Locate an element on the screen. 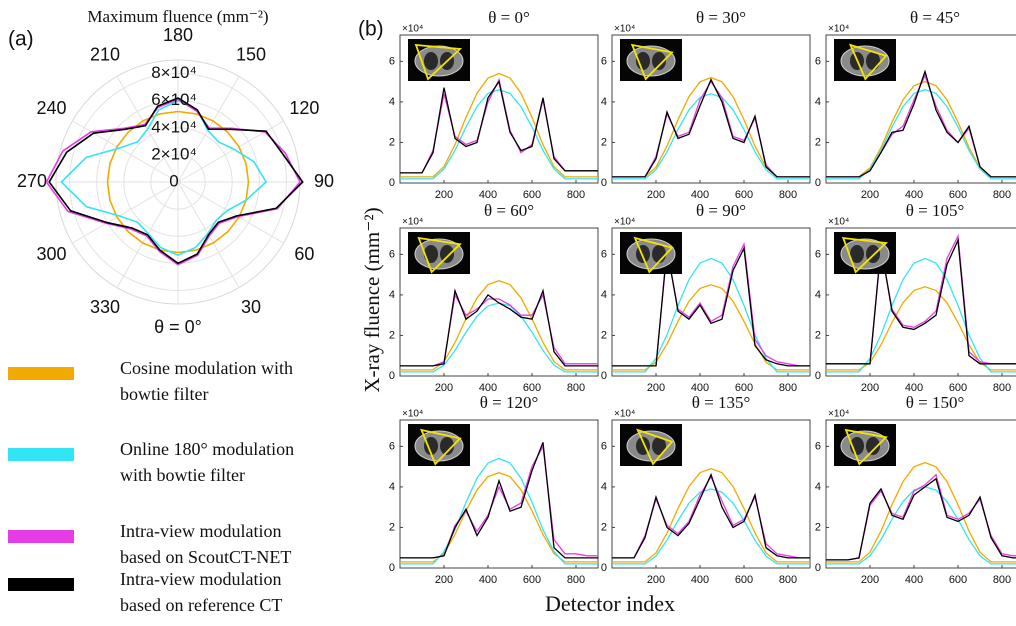 This screenshot has height=626, width=1016. legend-label: Cosine modulation with bowtie filter is located at coordinates (206, 381).